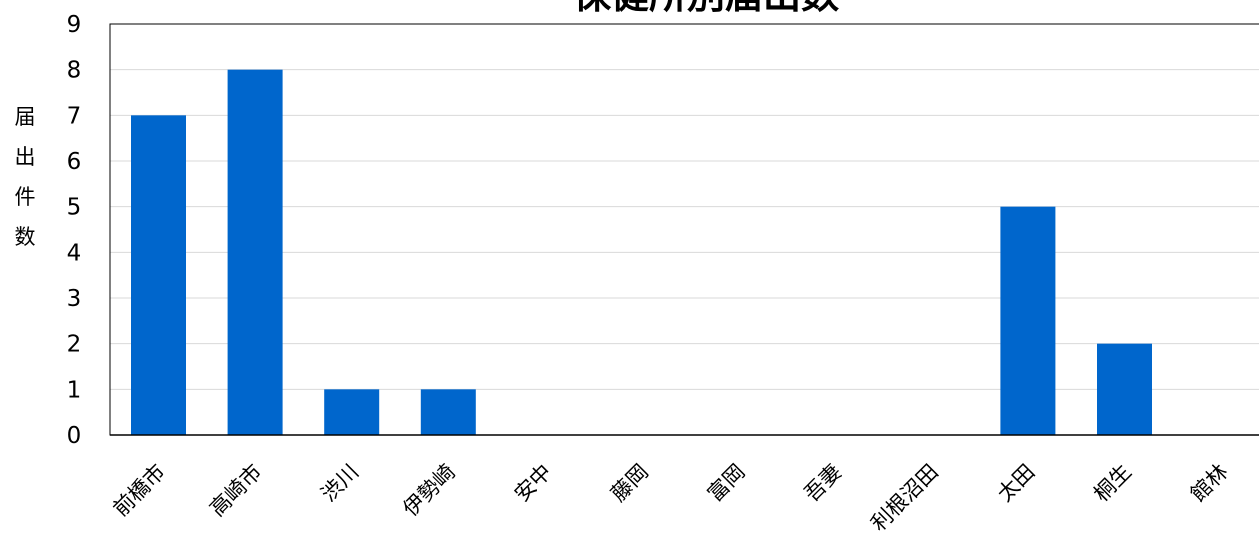 The width and height of the screenshot is (1259, 550). What do you see at coordinates (823, 483) in the screenshot?
I see `x-tick-label: 吾妻` at bounding box center [823, 483].